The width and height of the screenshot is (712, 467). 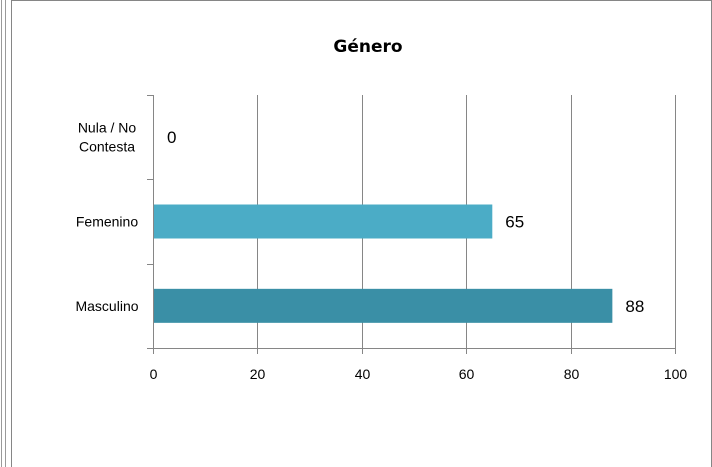 What do you see at coordinates (107, 222) in the screenshot?
I see `category-label: Femenino` at bounding box center [107, 222].